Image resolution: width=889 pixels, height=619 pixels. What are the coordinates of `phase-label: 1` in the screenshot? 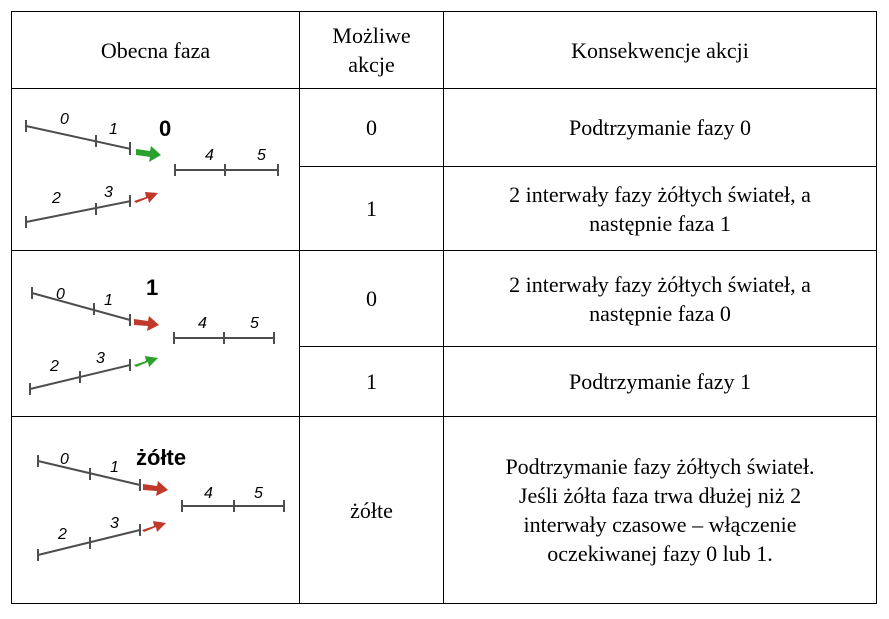 It's located at (152, 287).